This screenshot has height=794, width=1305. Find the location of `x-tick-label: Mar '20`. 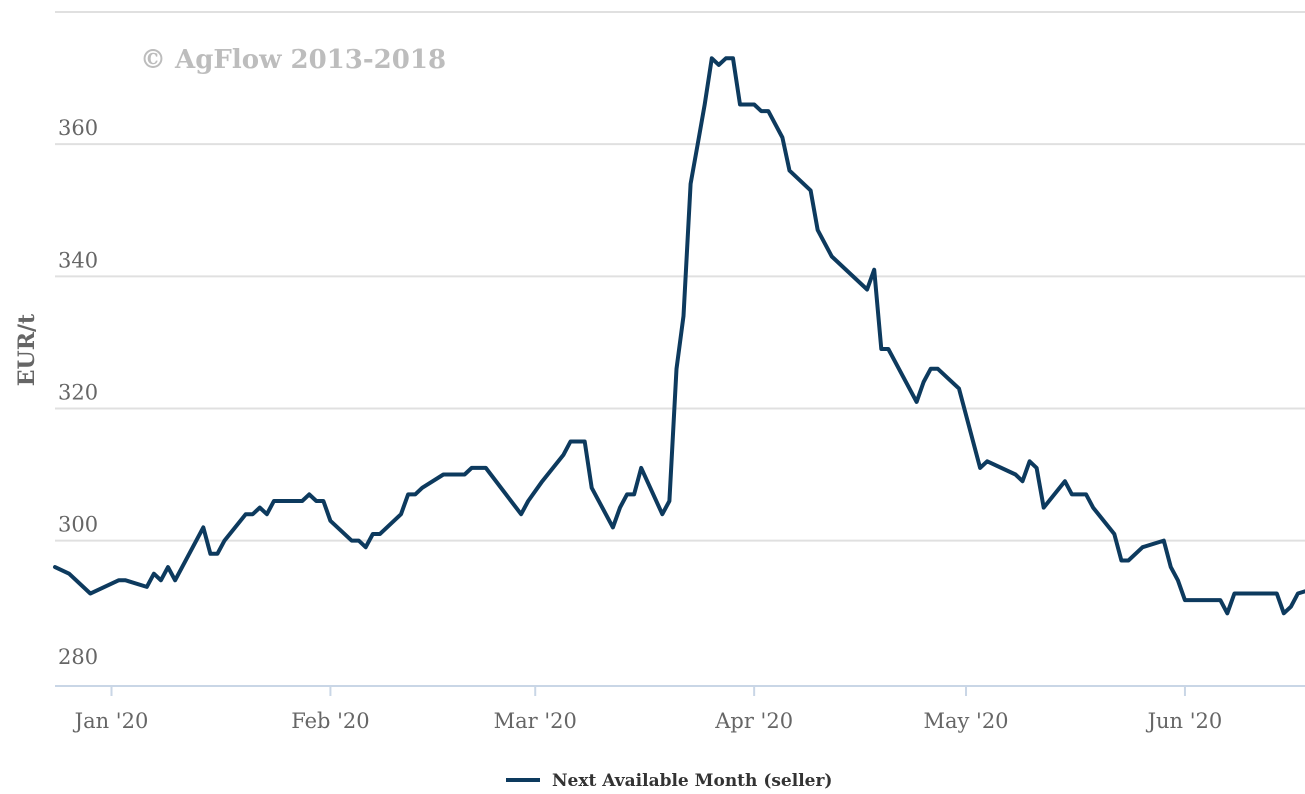

x-tick-label: Mar '20 is located at coordinates (535, 721).